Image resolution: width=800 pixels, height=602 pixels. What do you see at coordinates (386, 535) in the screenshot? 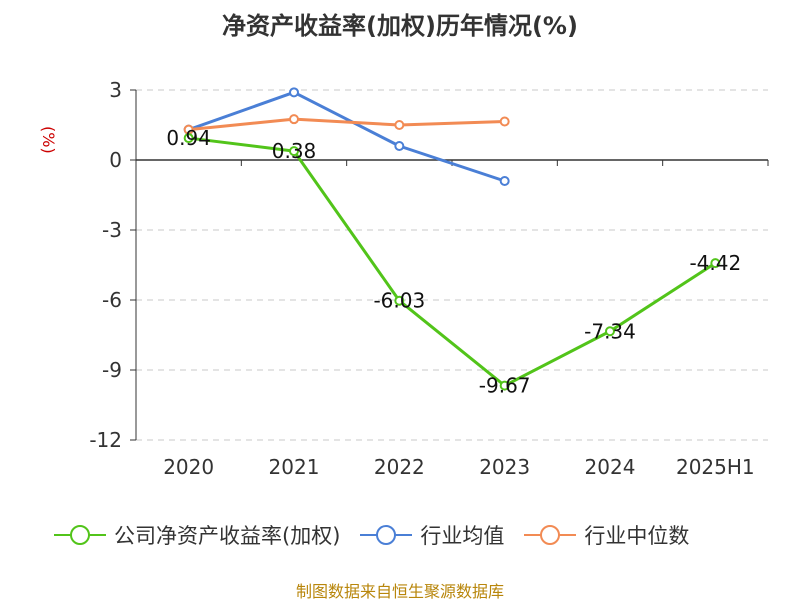
I see `legend-marker-industry-mean` at bounding box center [386, 535].